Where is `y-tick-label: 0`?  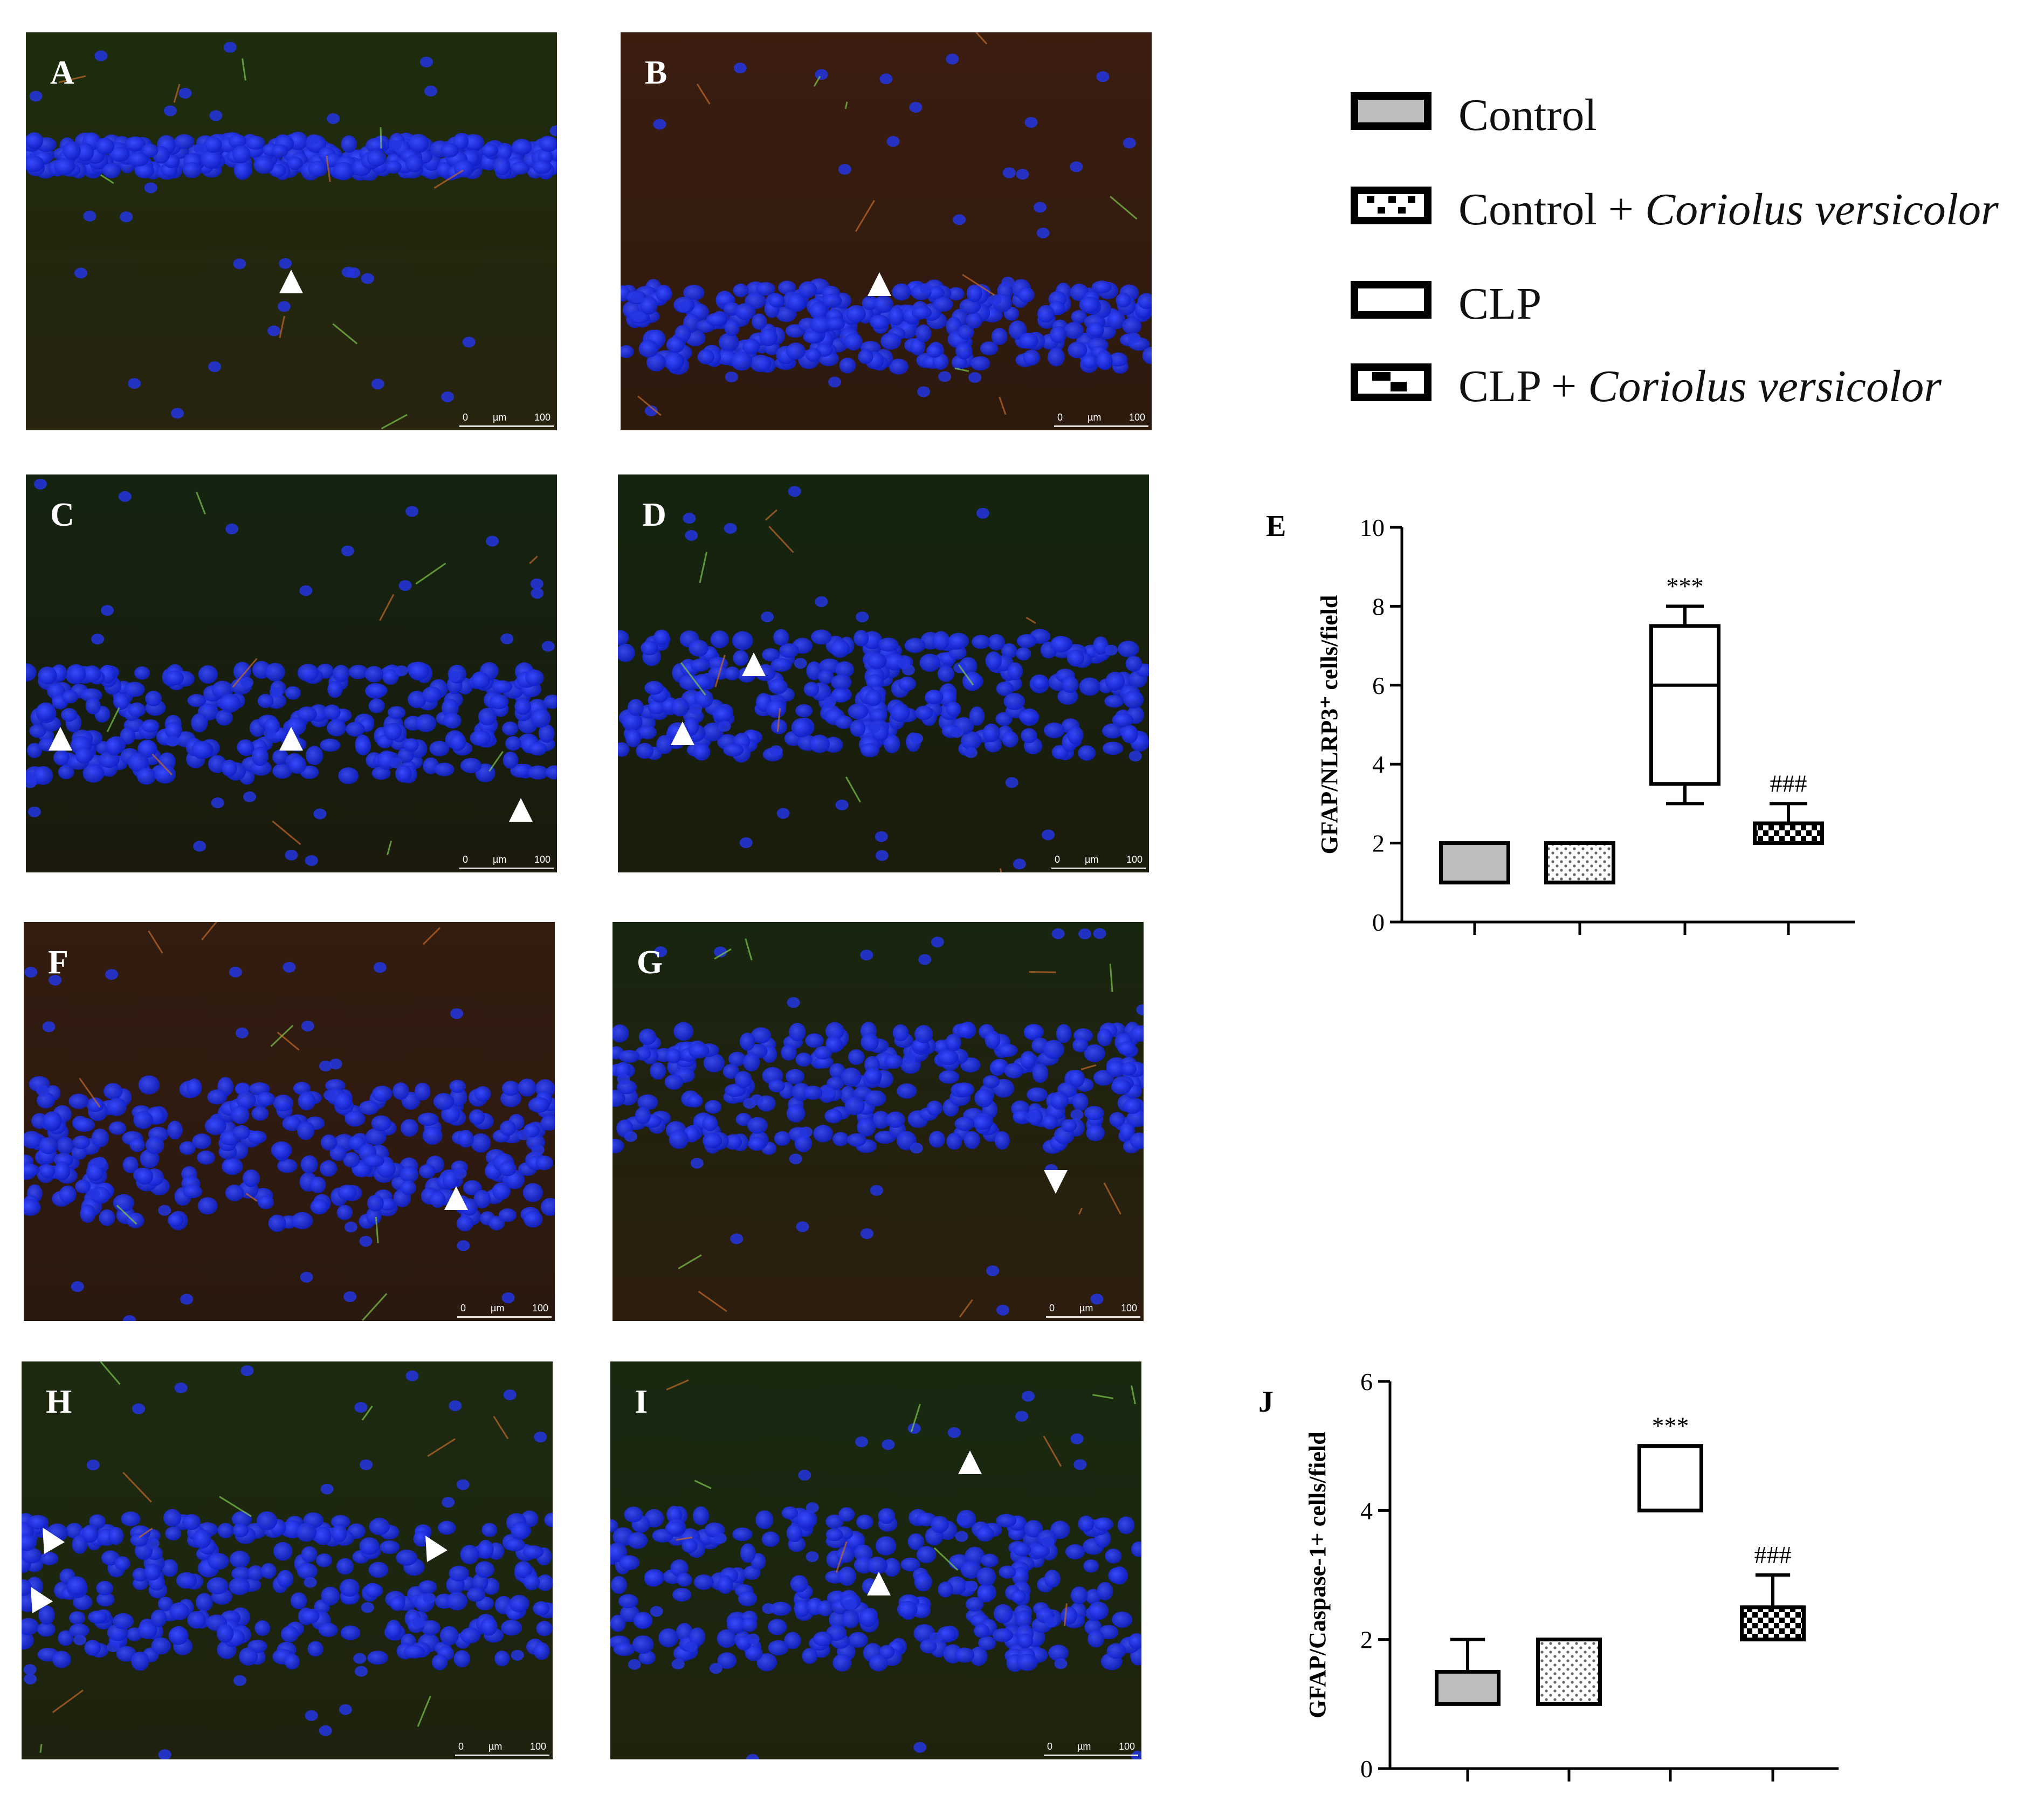 y-tick-label: 0 is located at coordinates (1378, 922).